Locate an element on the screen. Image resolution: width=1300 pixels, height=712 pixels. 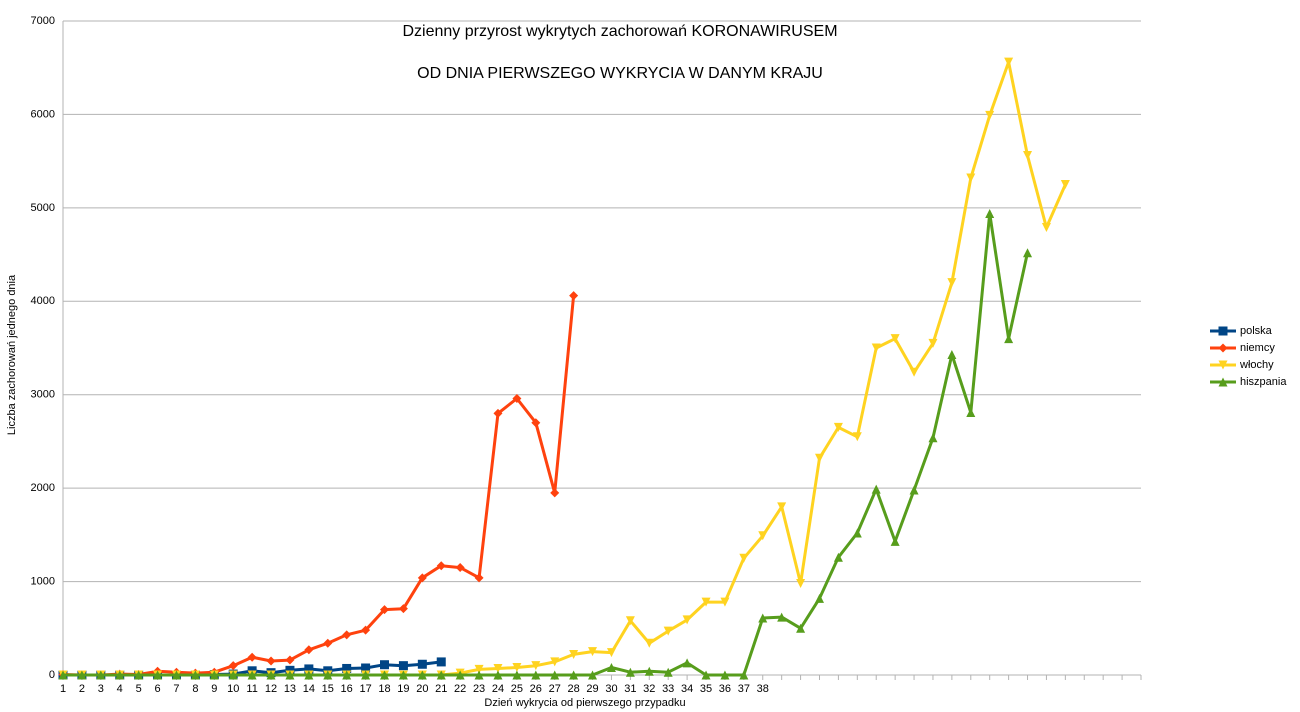
x-tick-label: 14 is located at coordinates (309, 689).